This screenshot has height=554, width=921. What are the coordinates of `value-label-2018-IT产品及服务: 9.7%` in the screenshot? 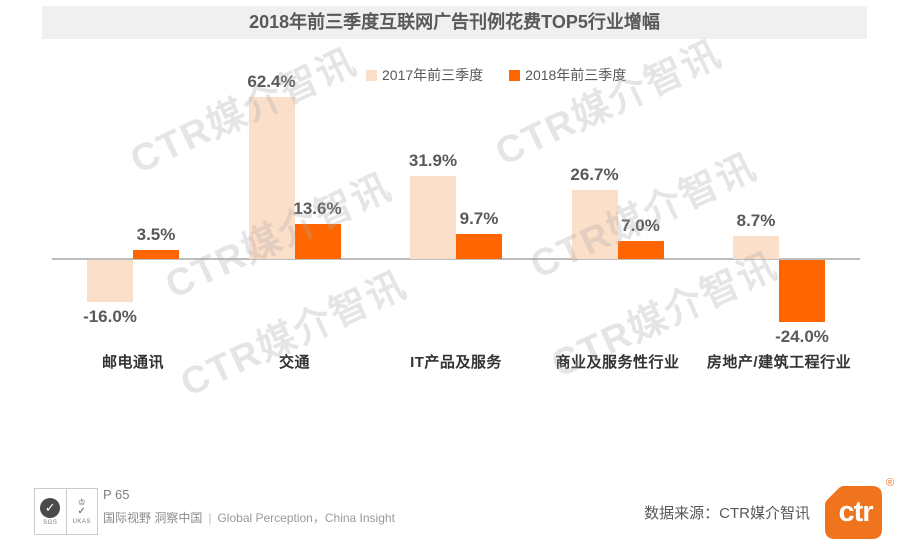 It's located at (479, 218).